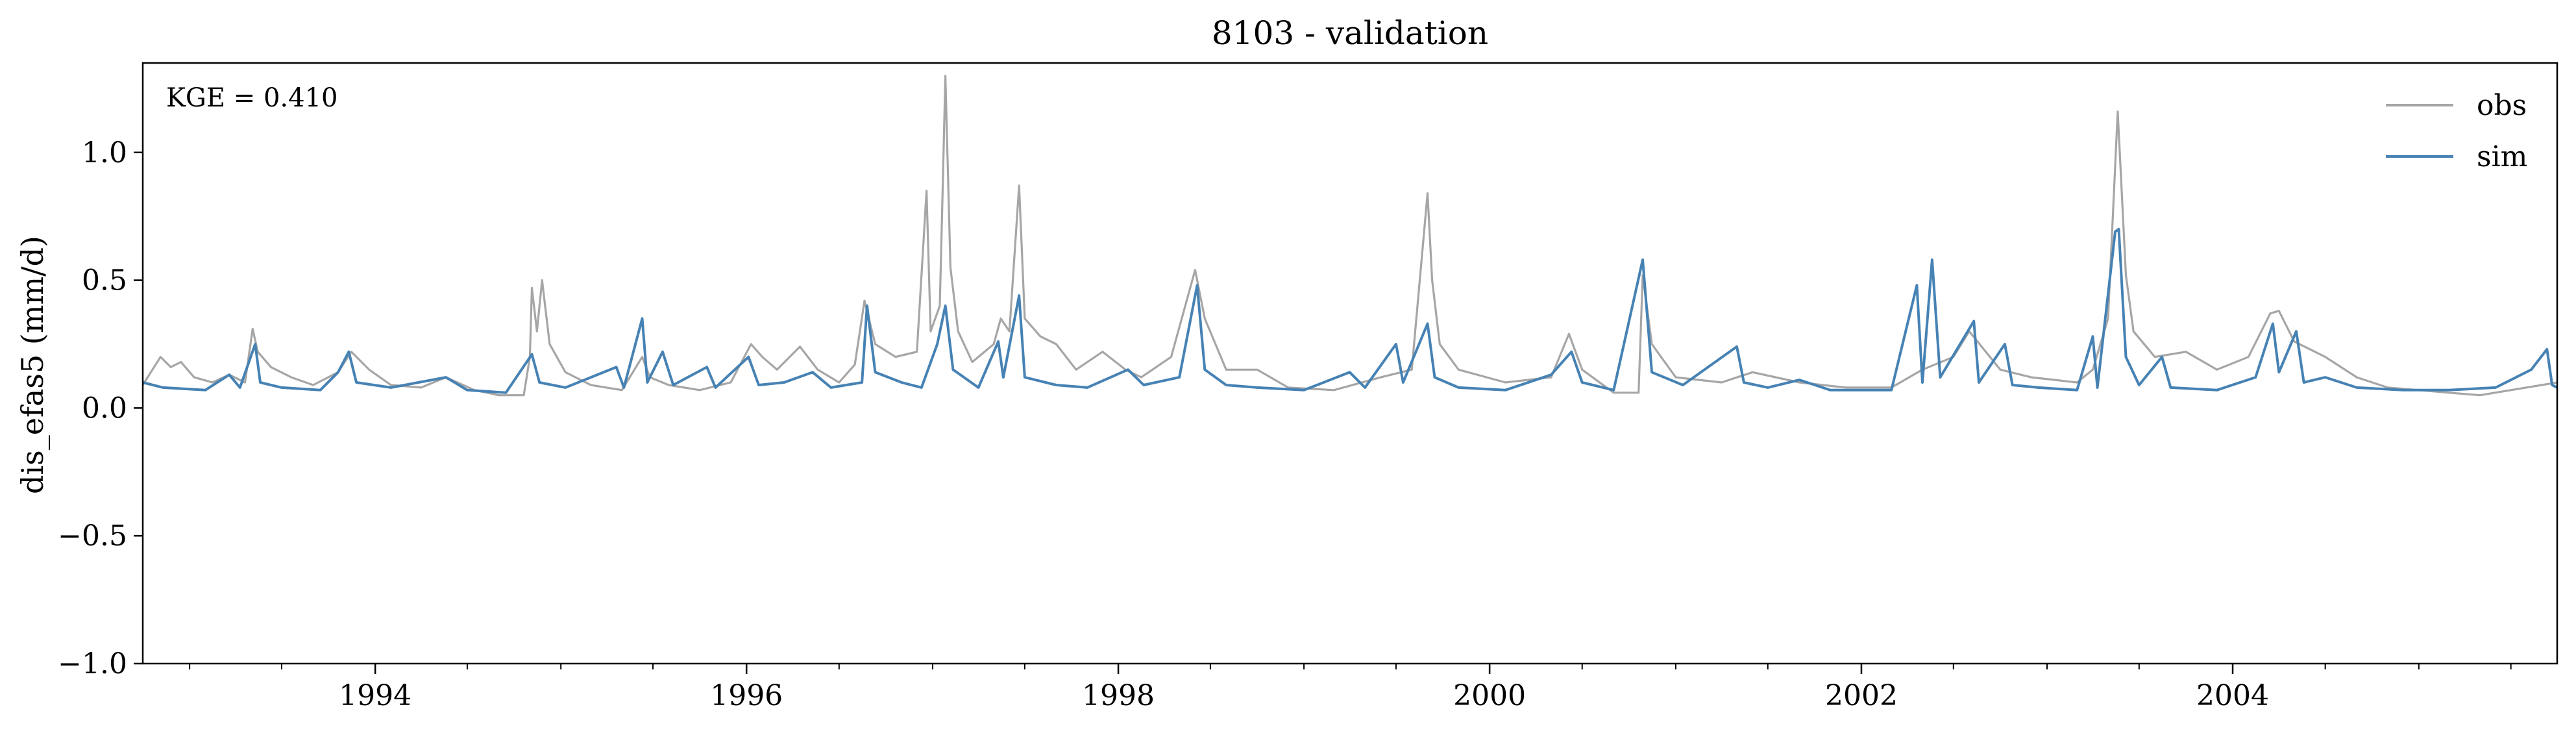  I want to click on y-axis-label: dis_efas5 (mm/d), so click(32, 365).